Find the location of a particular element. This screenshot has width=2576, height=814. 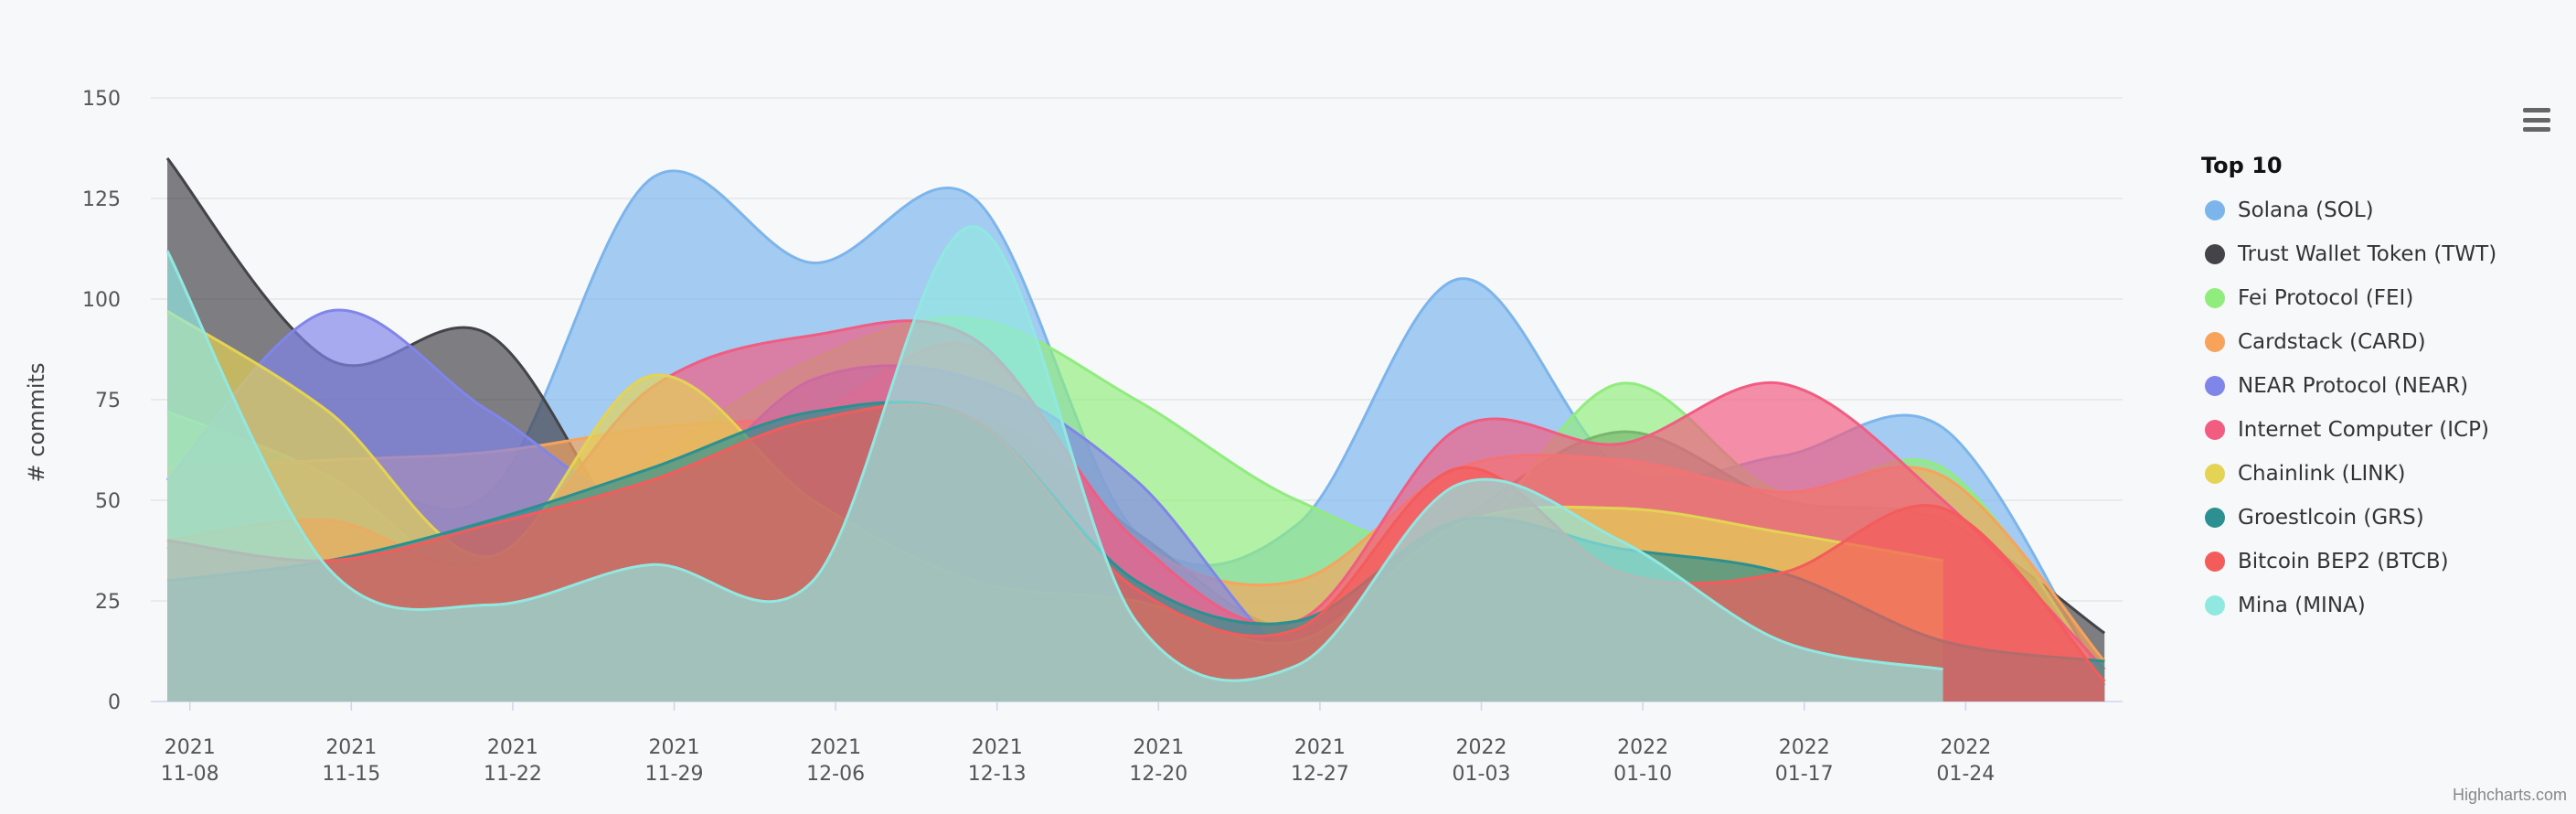

legend-item: Internet Computer (ICP) is located at coordinates (2375, 430).